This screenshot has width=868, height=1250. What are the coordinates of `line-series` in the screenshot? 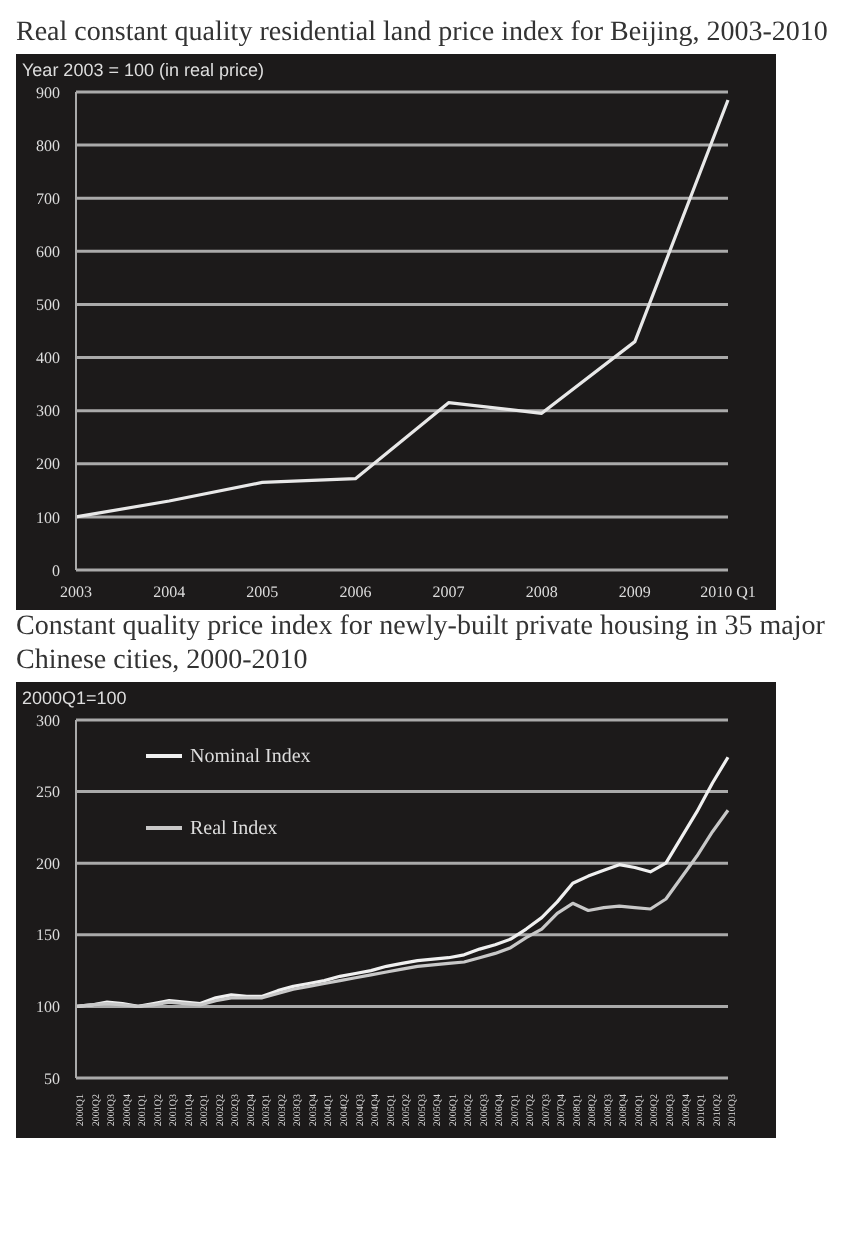 It's located at (402, 908).